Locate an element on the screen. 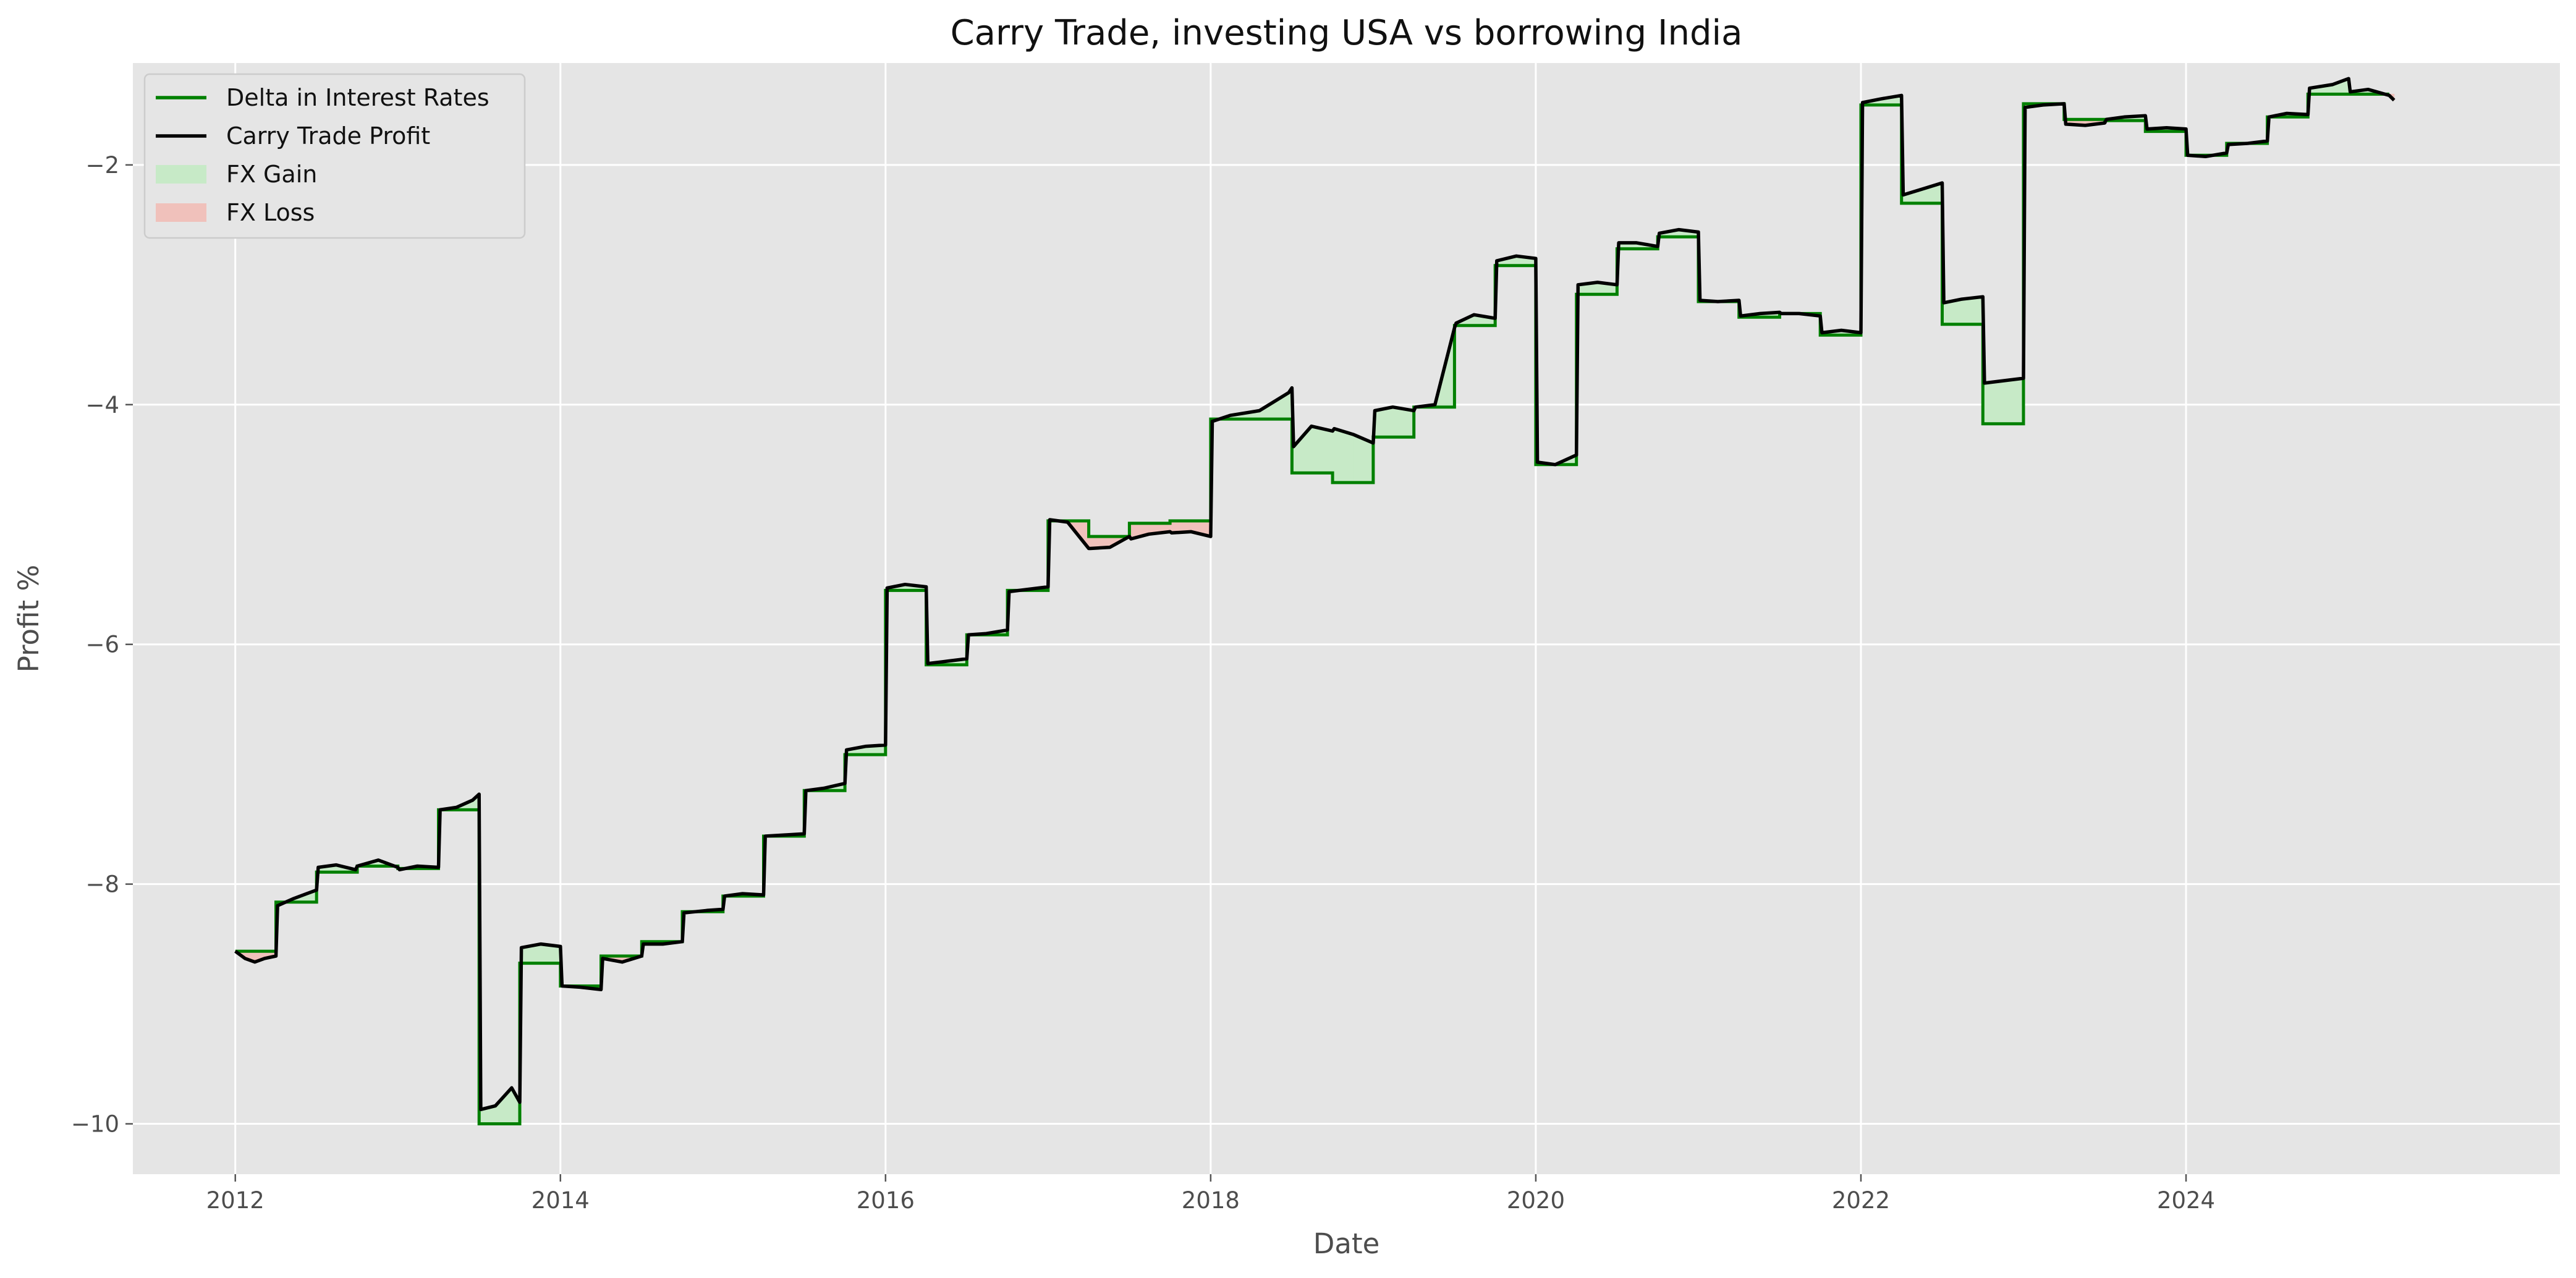 The image size is (2576, 1278). x-tick-label: 2022 is located at coordinates (1861, 1200).